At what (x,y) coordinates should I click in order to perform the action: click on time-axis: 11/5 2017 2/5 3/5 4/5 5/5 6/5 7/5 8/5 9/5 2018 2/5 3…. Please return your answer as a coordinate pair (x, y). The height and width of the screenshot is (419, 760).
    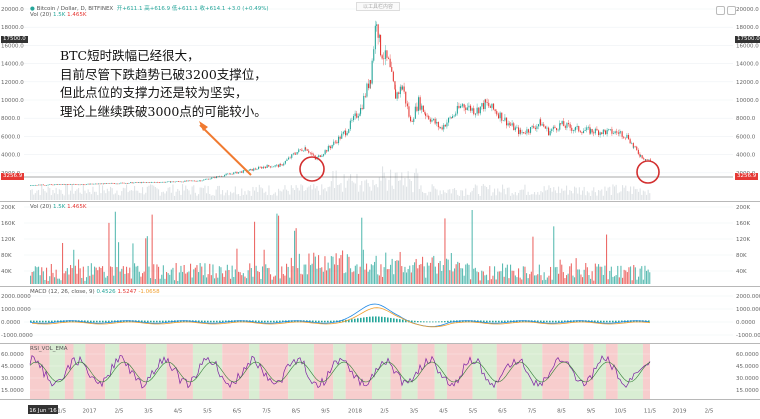
    Looking at the image, I should click on (380, 407).